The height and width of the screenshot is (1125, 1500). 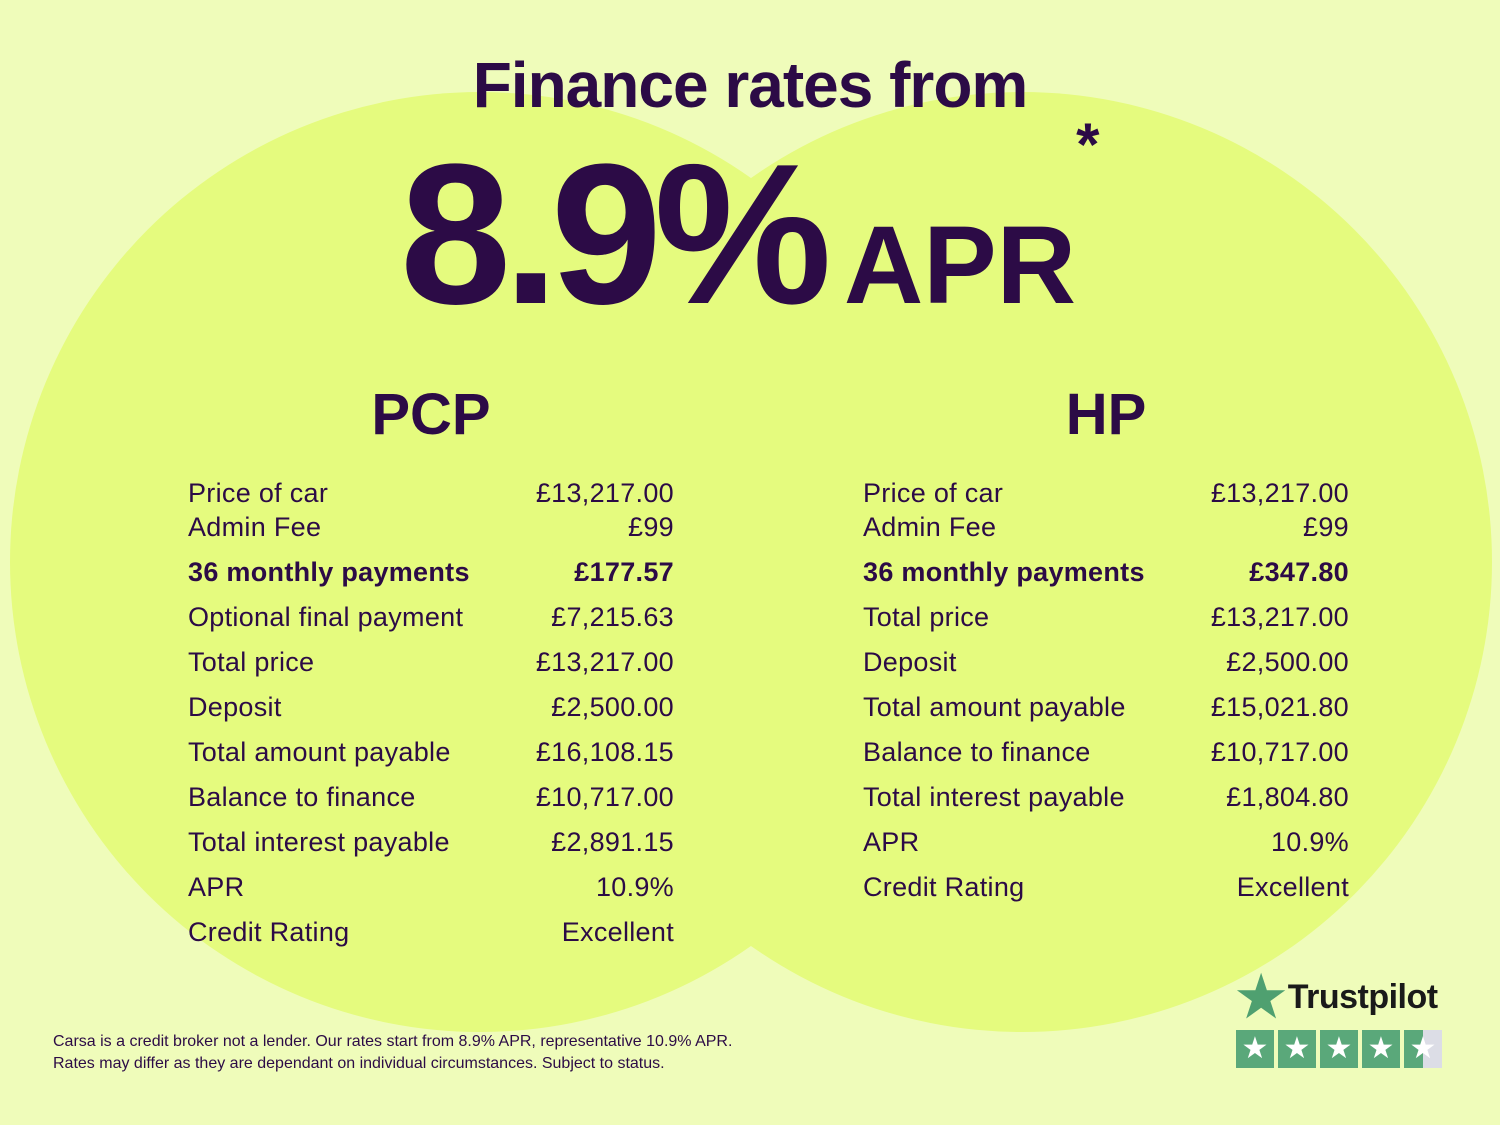 I want to click on table-row: Total amount payable £15,021.80, so click(x=1106, y=711).